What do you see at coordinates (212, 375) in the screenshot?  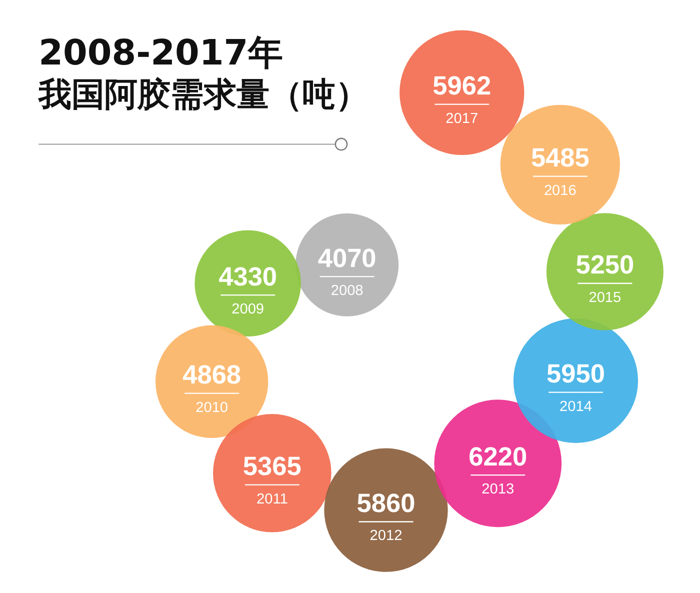 I see `data-label: 4868` at bounding box center [212, 375].